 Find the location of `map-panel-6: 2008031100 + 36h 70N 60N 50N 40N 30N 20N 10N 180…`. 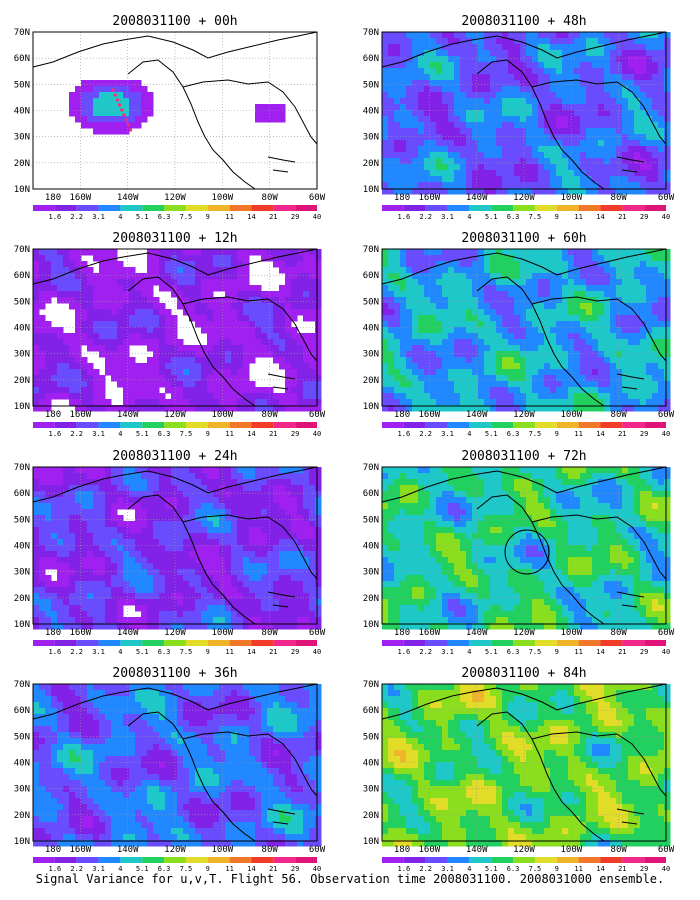

map-panel-6: 2008031100 + 36h 70N 60N 50N 40N 30N 20N 10N 180… is located at coordinates (167, 773).